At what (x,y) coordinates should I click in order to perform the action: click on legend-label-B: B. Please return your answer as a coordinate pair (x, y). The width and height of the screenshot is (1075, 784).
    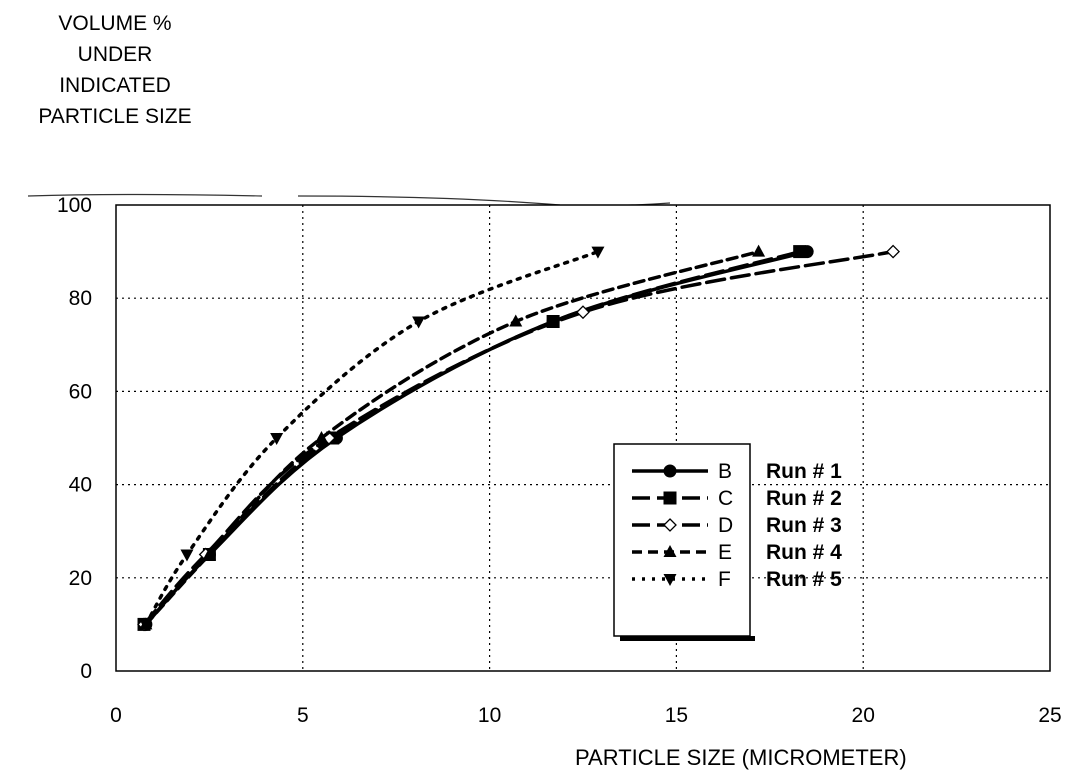
    Looking at the image, I should click on (725, 471).